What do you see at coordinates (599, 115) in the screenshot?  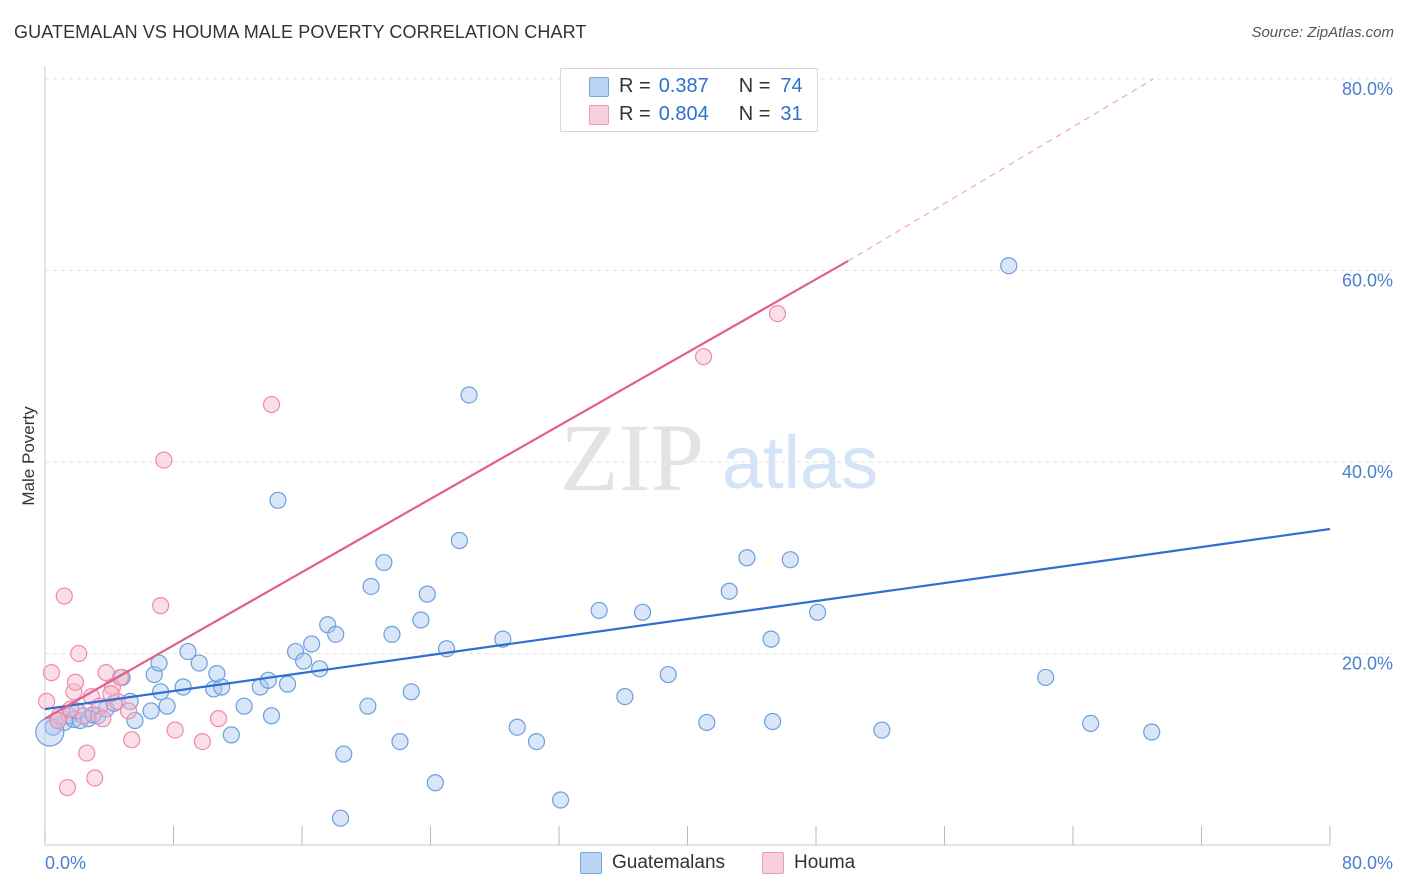 I see `legend-swatch-houma` at bounding box center [599, 115].